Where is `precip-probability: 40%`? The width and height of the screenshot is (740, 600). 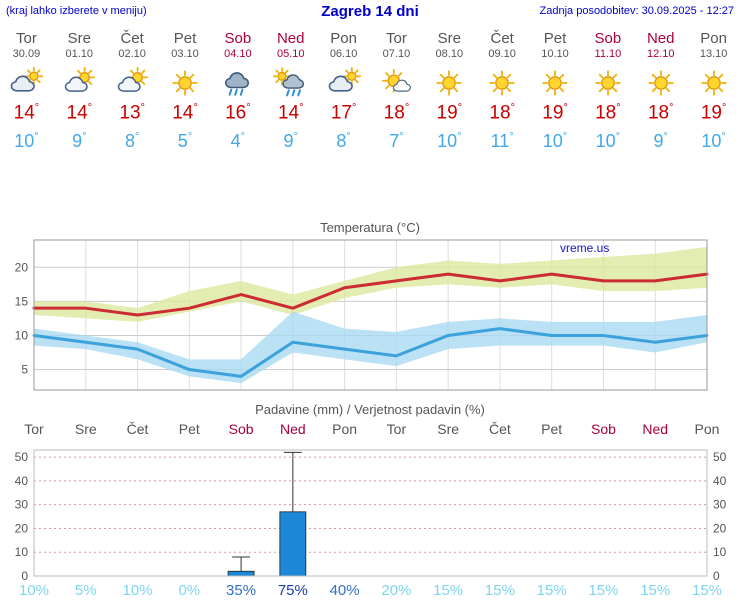 precip-probability: 40% is located at coordinates (345, 590).